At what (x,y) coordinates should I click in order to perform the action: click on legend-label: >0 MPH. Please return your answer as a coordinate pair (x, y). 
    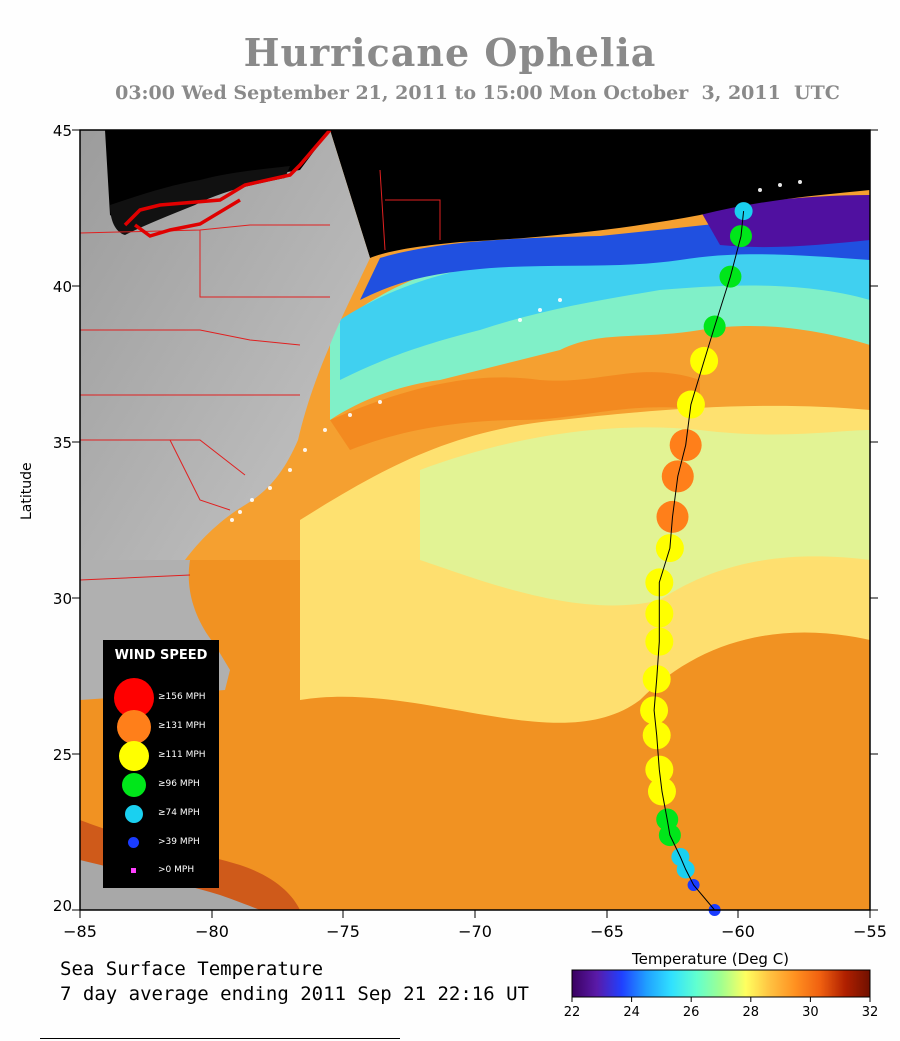
    Looking at the image, I should click on (176, 870).